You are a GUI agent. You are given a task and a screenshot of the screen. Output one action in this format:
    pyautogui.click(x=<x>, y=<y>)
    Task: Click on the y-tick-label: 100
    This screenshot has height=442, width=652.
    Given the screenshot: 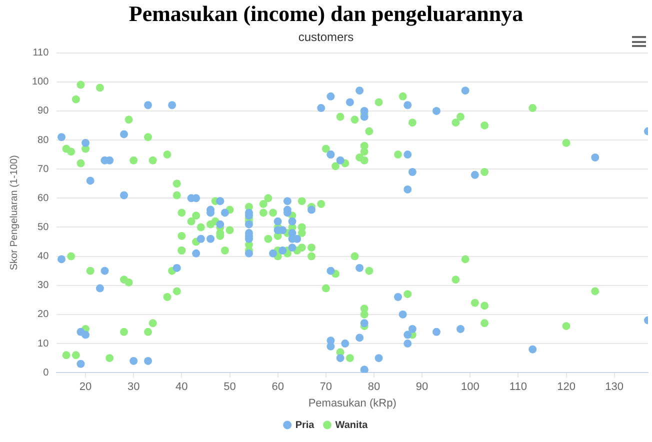 What is the action you would take?
    pyautogui.click(x=41, y=82)
    